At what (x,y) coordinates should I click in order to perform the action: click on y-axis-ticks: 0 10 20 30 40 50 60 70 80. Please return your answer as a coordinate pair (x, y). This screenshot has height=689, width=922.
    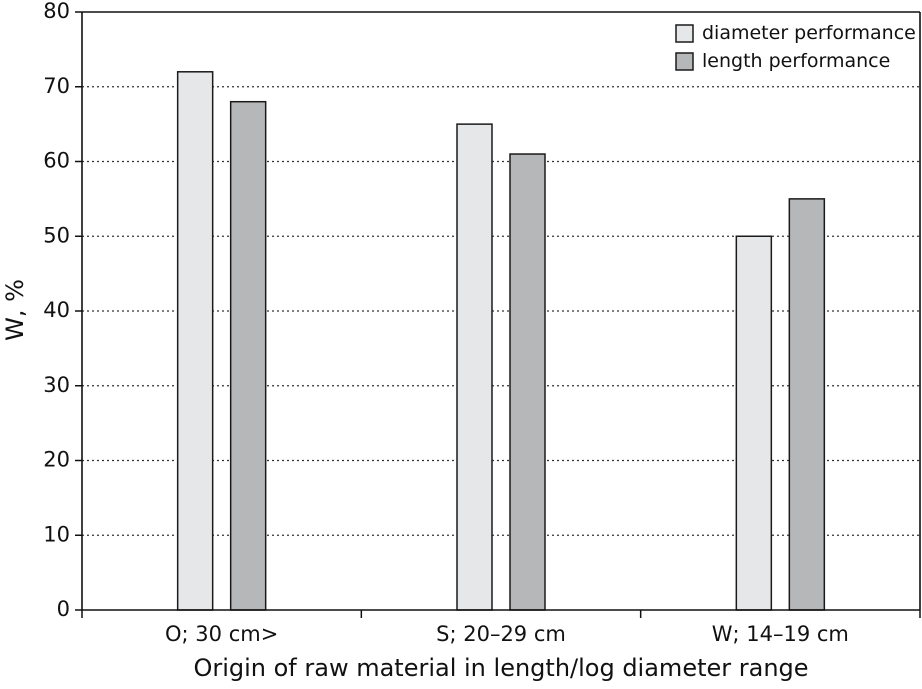
    Looking at the image, I should click on (62, 310).